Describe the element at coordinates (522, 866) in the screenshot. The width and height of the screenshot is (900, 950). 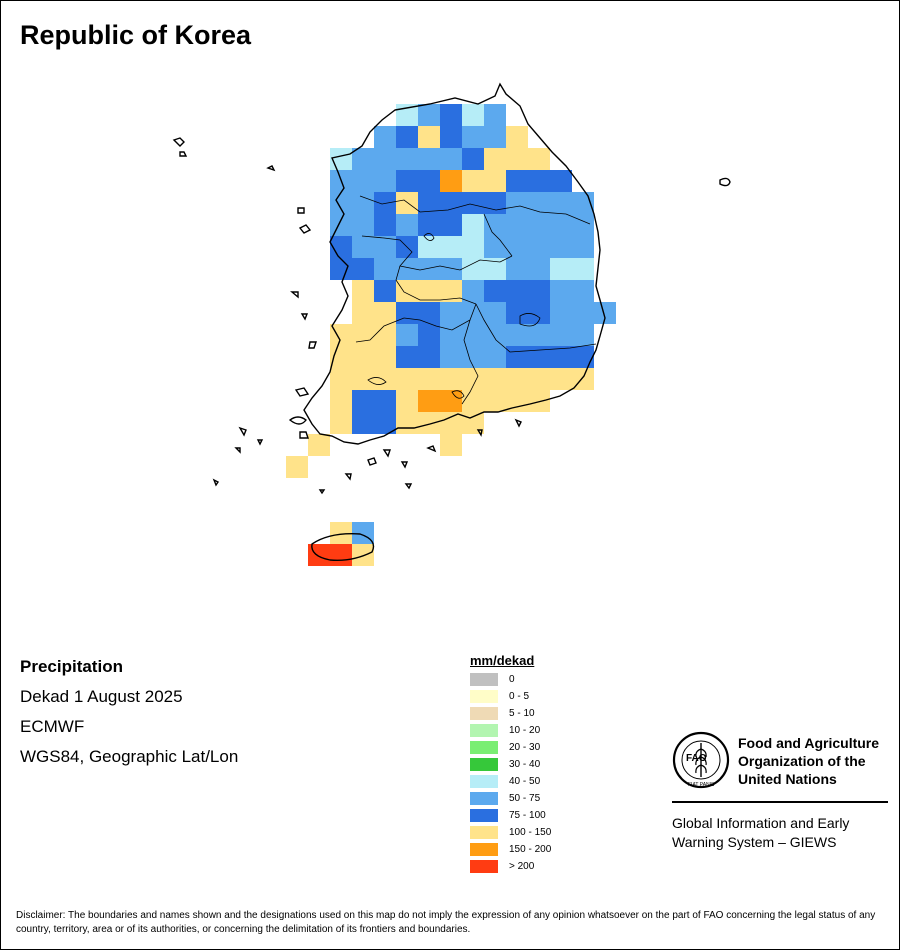
I see `legend-label: > 200` at that location.